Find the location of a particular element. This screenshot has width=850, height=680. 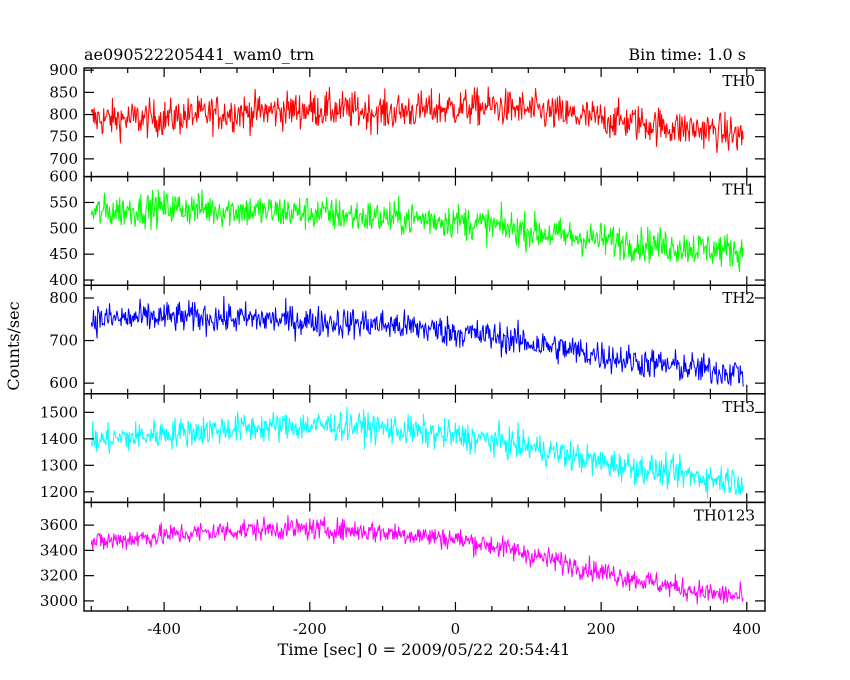

series-label-th0123: TH0123 is located at coordinates (724, 515).